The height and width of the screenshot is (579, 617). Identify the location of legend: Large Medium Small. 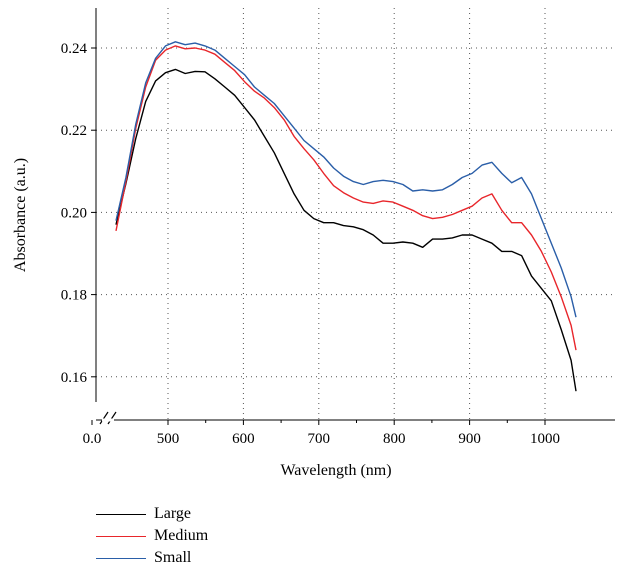
(152, 536).